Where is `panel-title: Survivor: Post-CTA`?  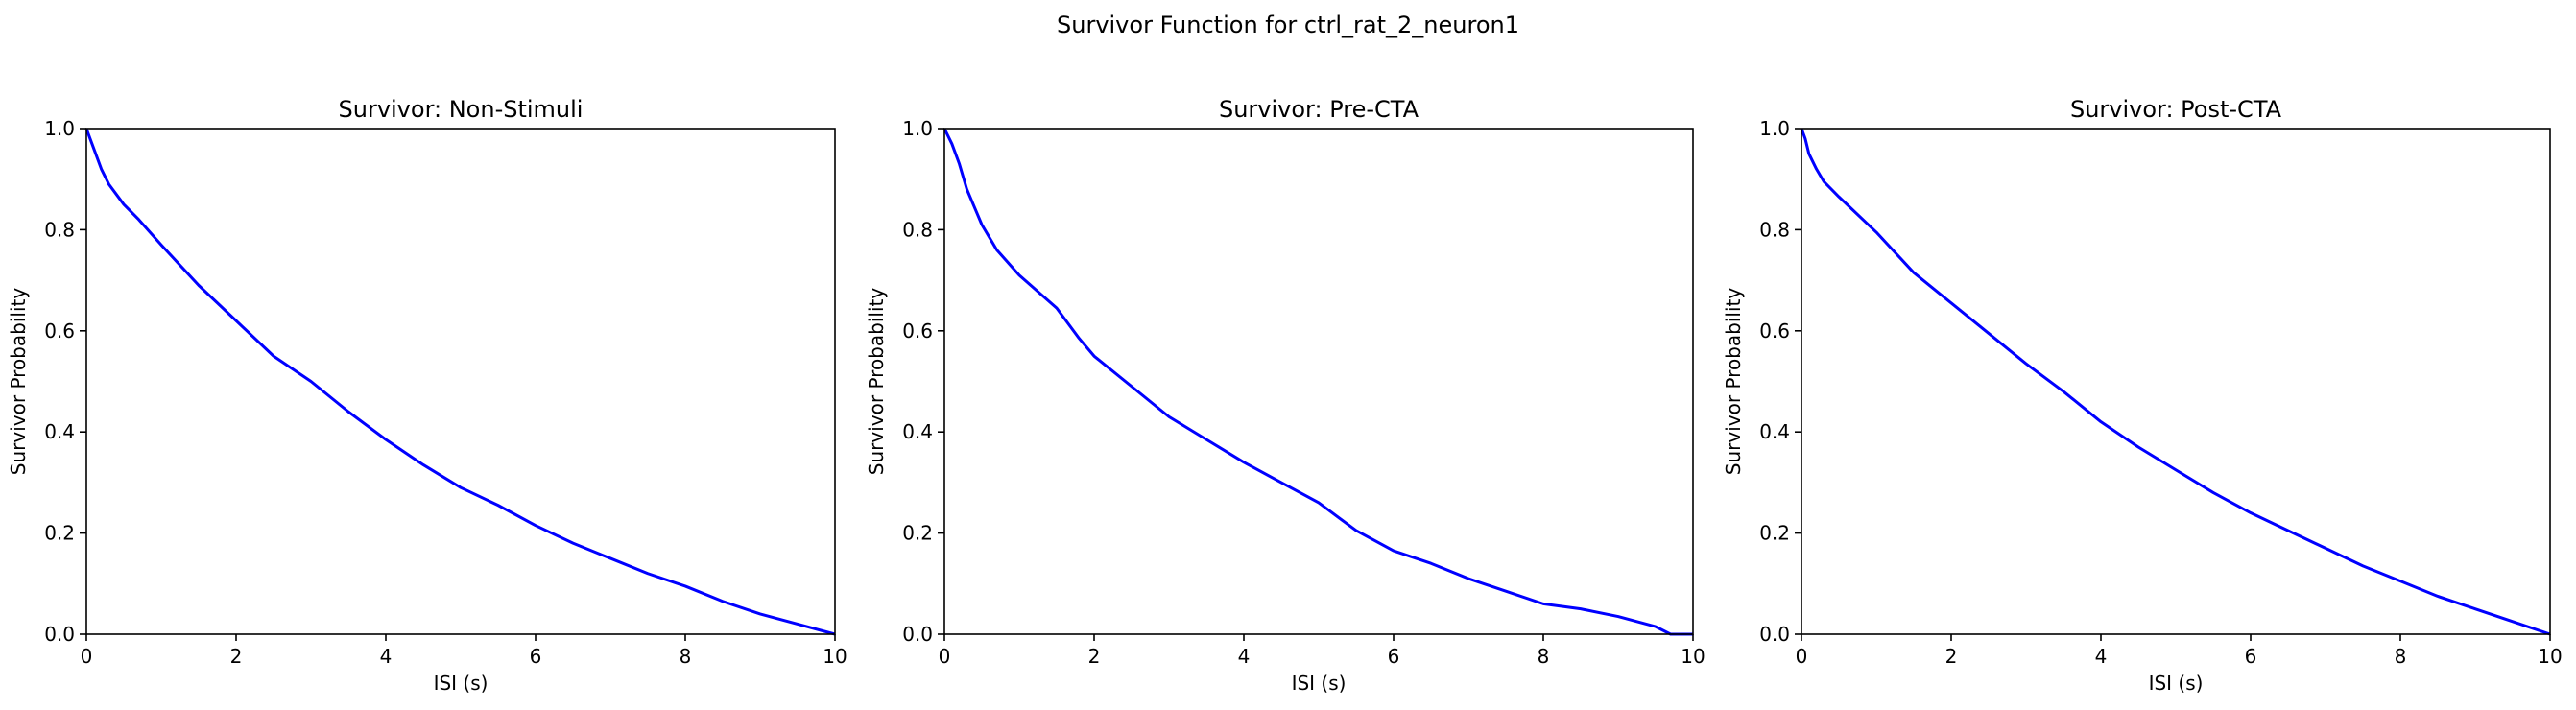 panel-title: Survivor: Post-CTA is located at coordinates (2176, 109).